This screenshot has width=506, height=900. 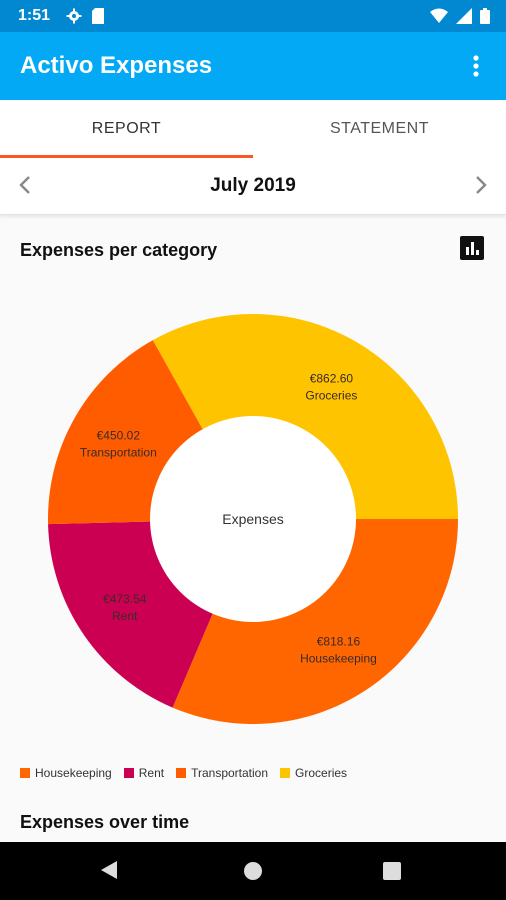 I want to click on donut-hole, so click(x=253, y=519).